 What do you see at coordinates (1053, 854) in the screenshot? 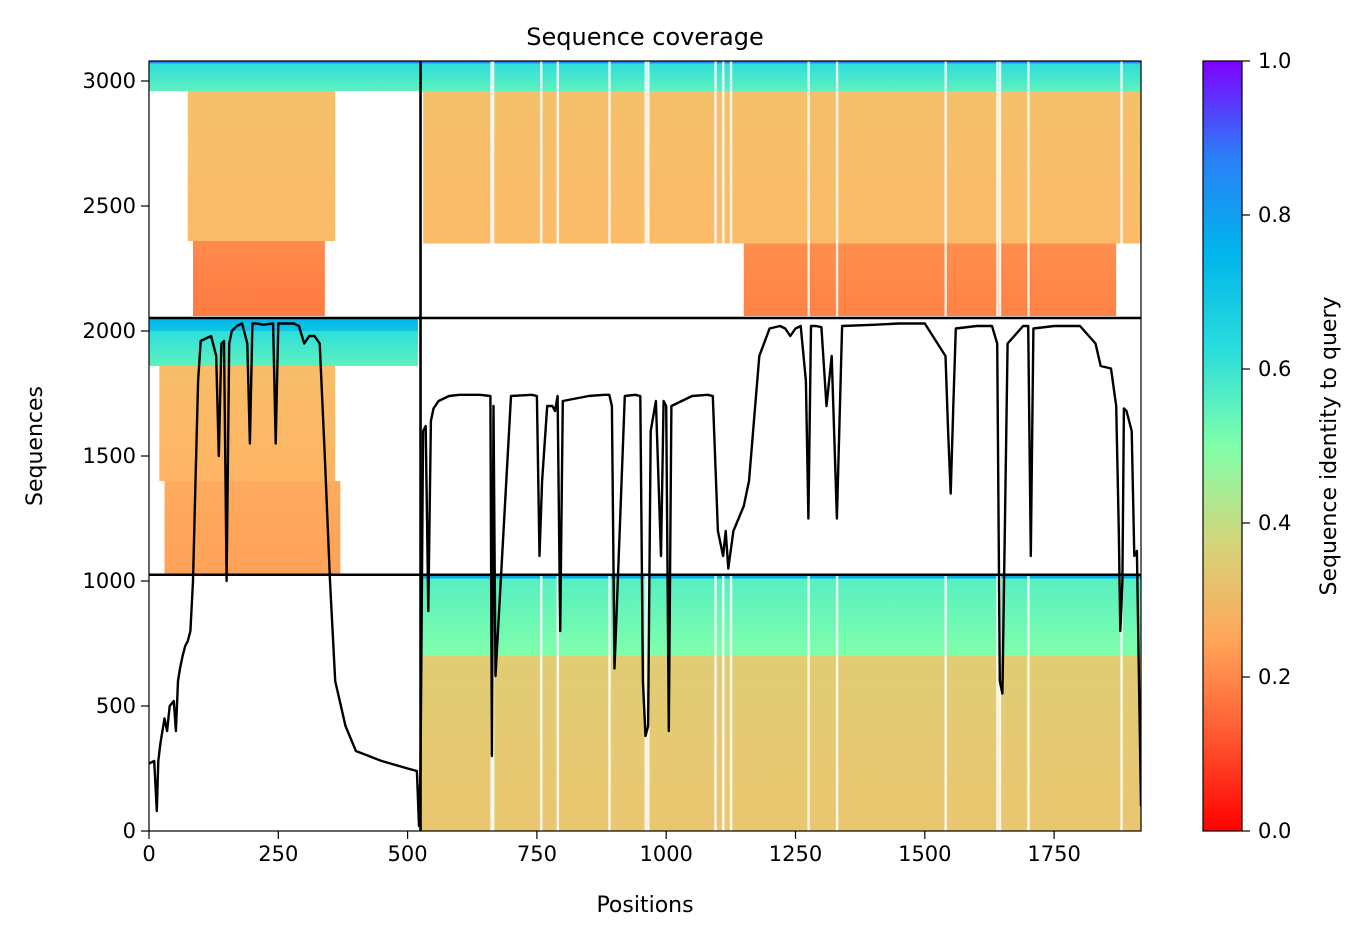
I see `x-tick-label: 1750` at bounding box center [1053, 854].